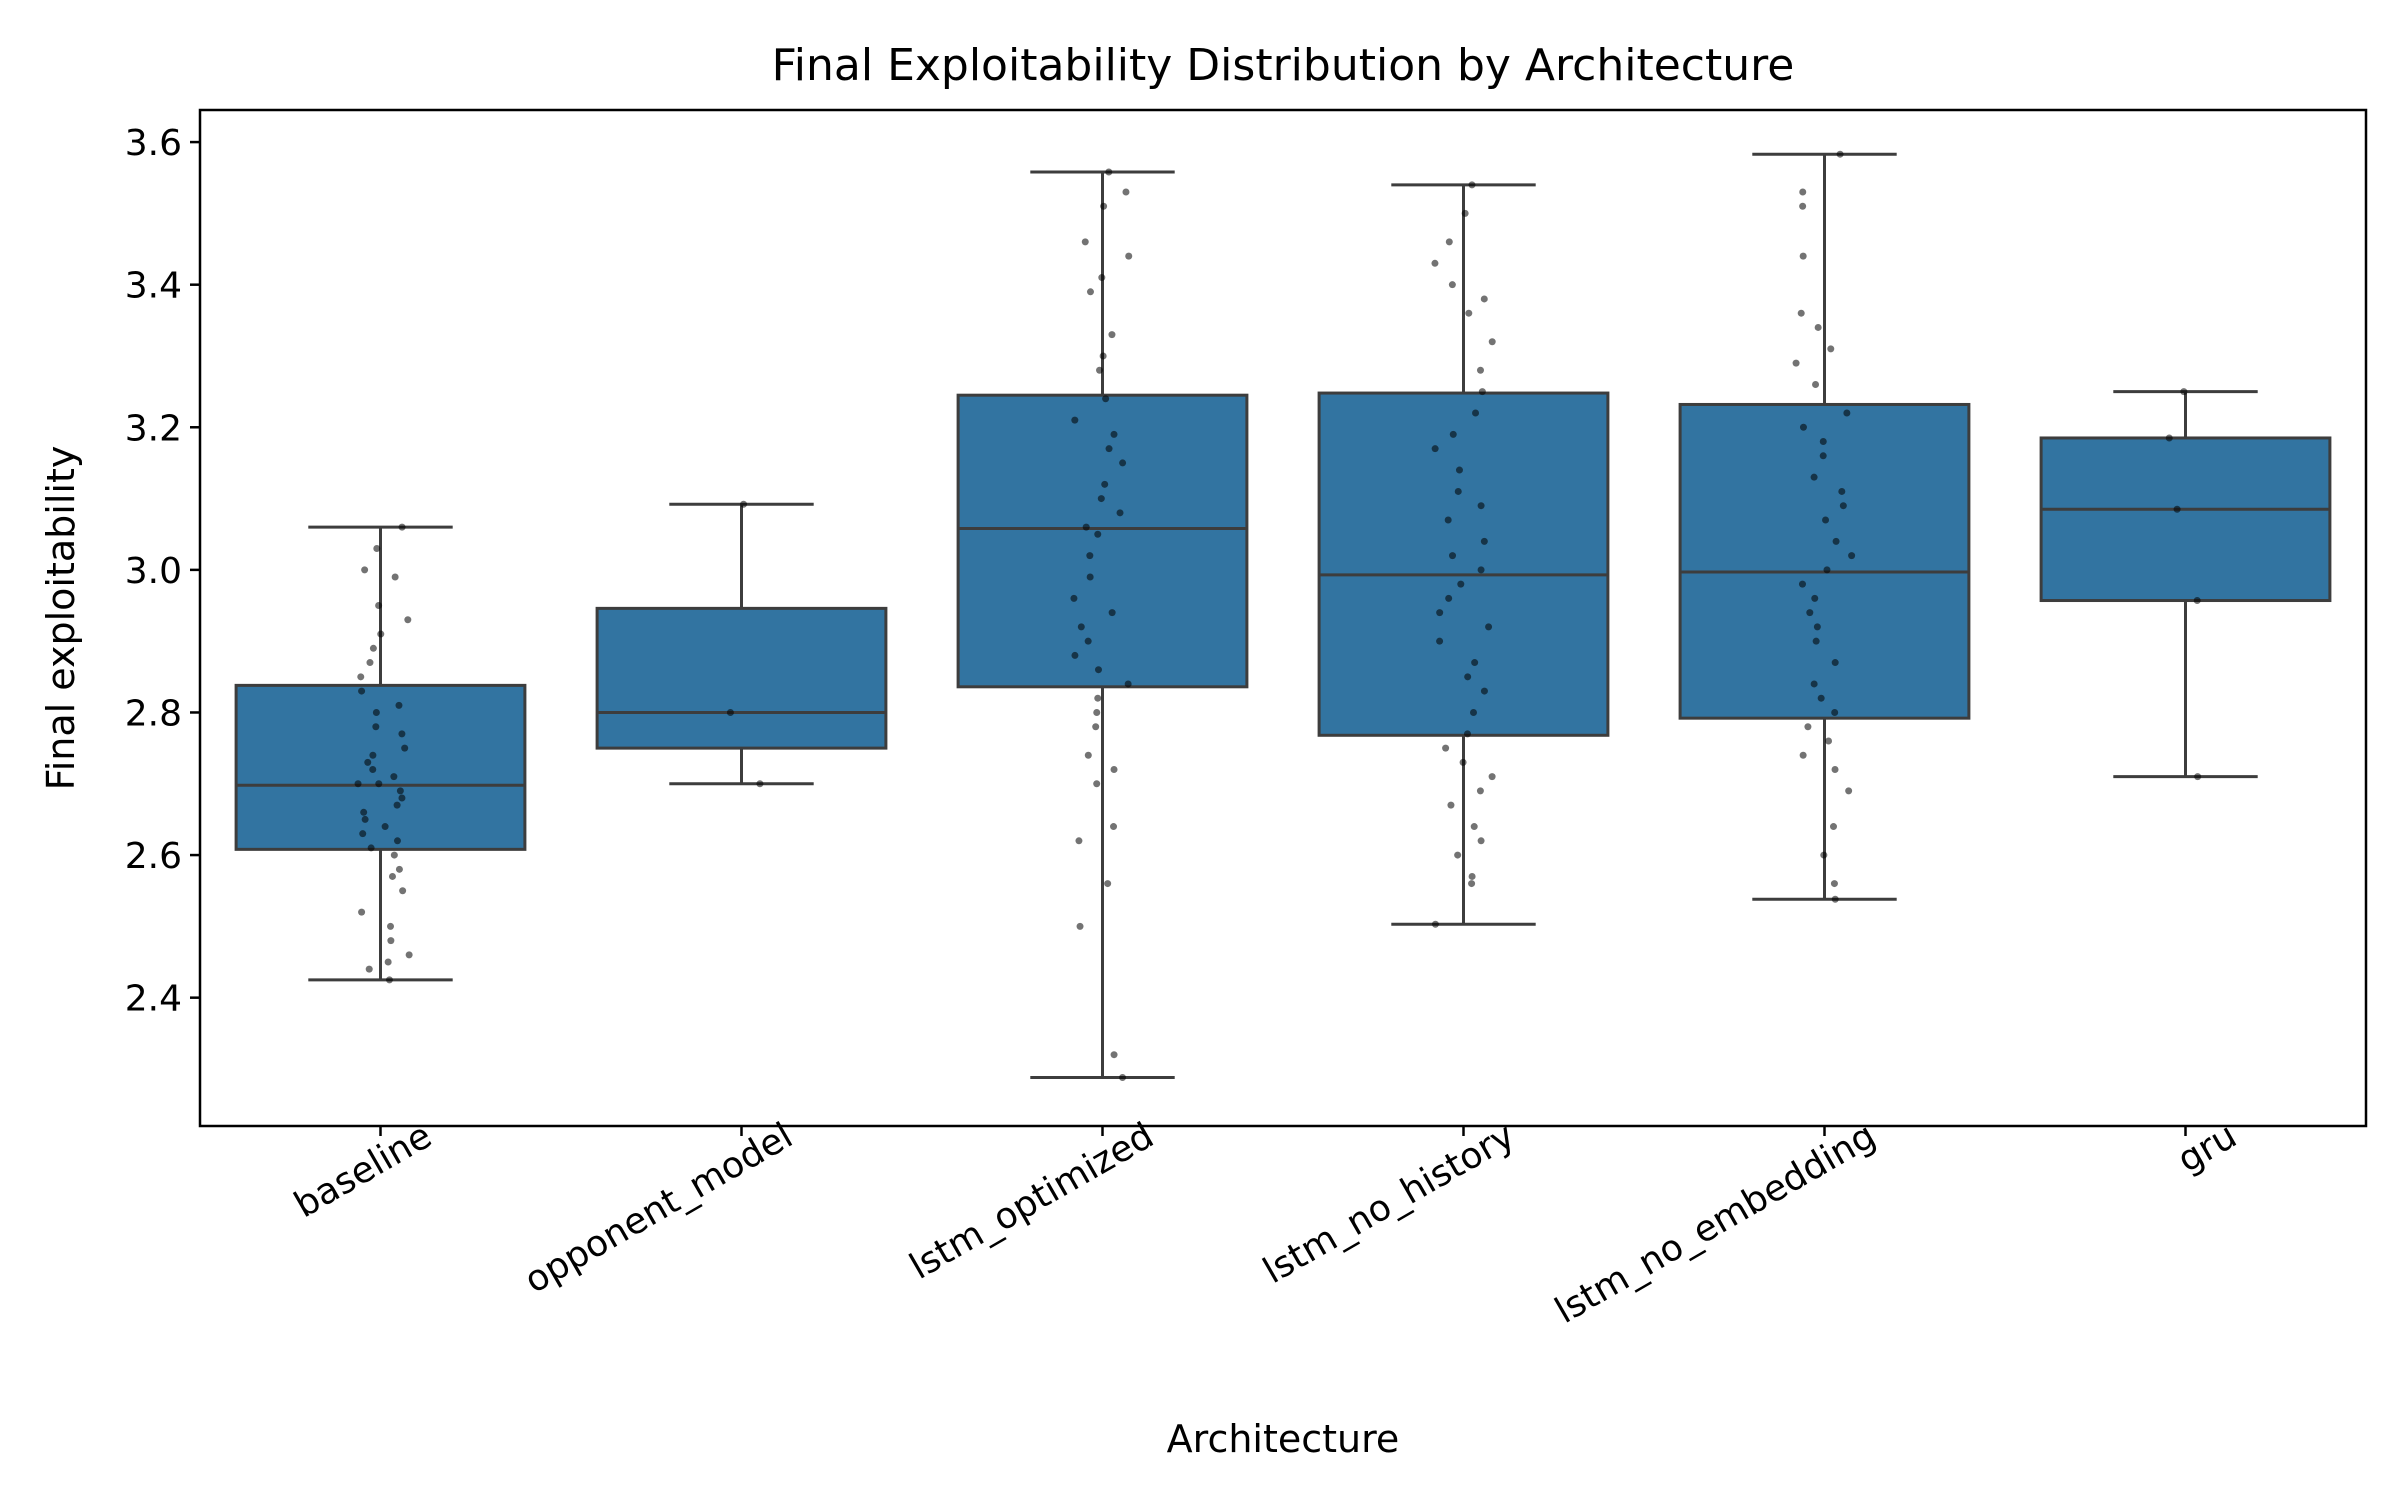  Describe the element at coordinates (1102, 541) in the screenshot. I see `box-lstm_optimized` at that location.